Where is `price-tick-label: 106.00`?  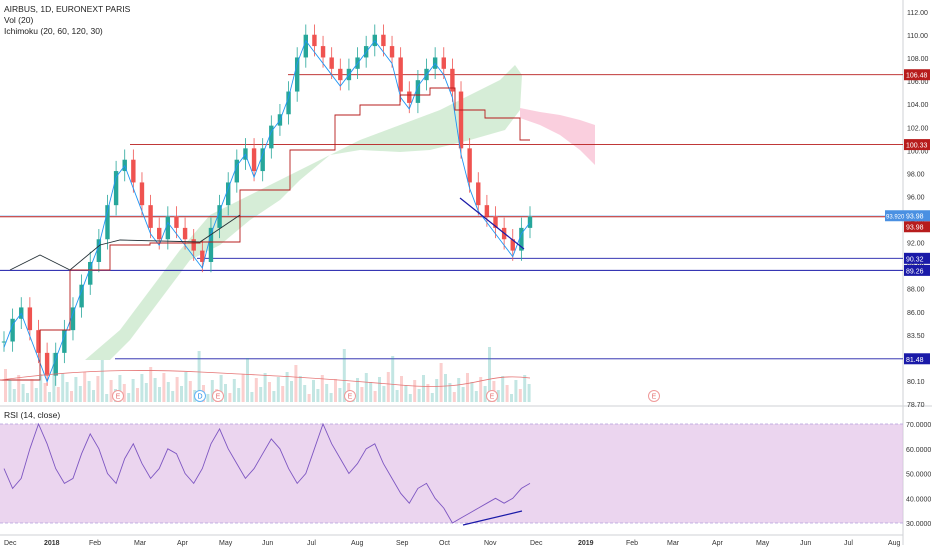
price-tick-label: 106.00 is located at coordinates (918, 82).